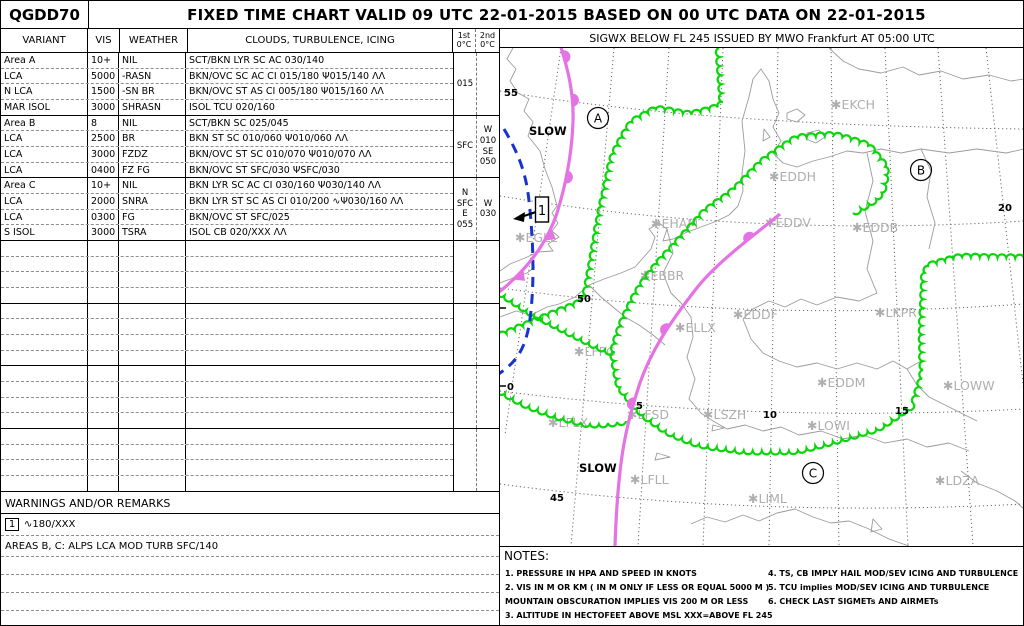 This screenshot has height=626, width=1024. I want to click on cell-variant: Area B, so click(20, 123).